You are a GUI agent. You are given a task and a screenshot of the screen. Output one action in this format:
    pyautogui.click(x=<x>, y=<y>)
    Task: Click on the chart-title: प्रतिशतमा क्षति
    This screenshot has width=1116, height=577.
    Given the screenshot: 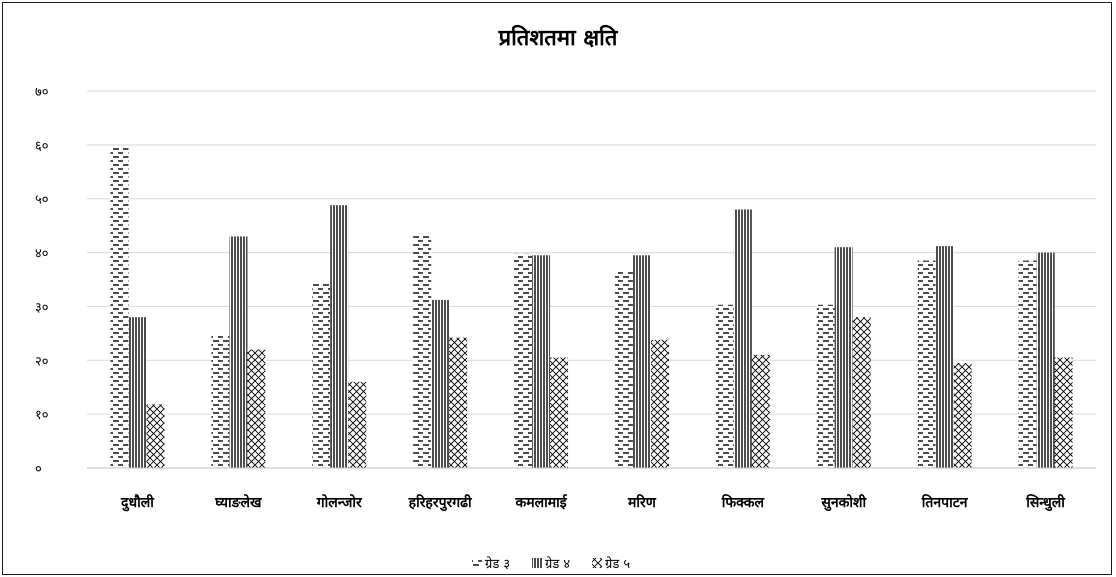 What is the action you would take?
    pyautogui.click(x=558, y=37)
    